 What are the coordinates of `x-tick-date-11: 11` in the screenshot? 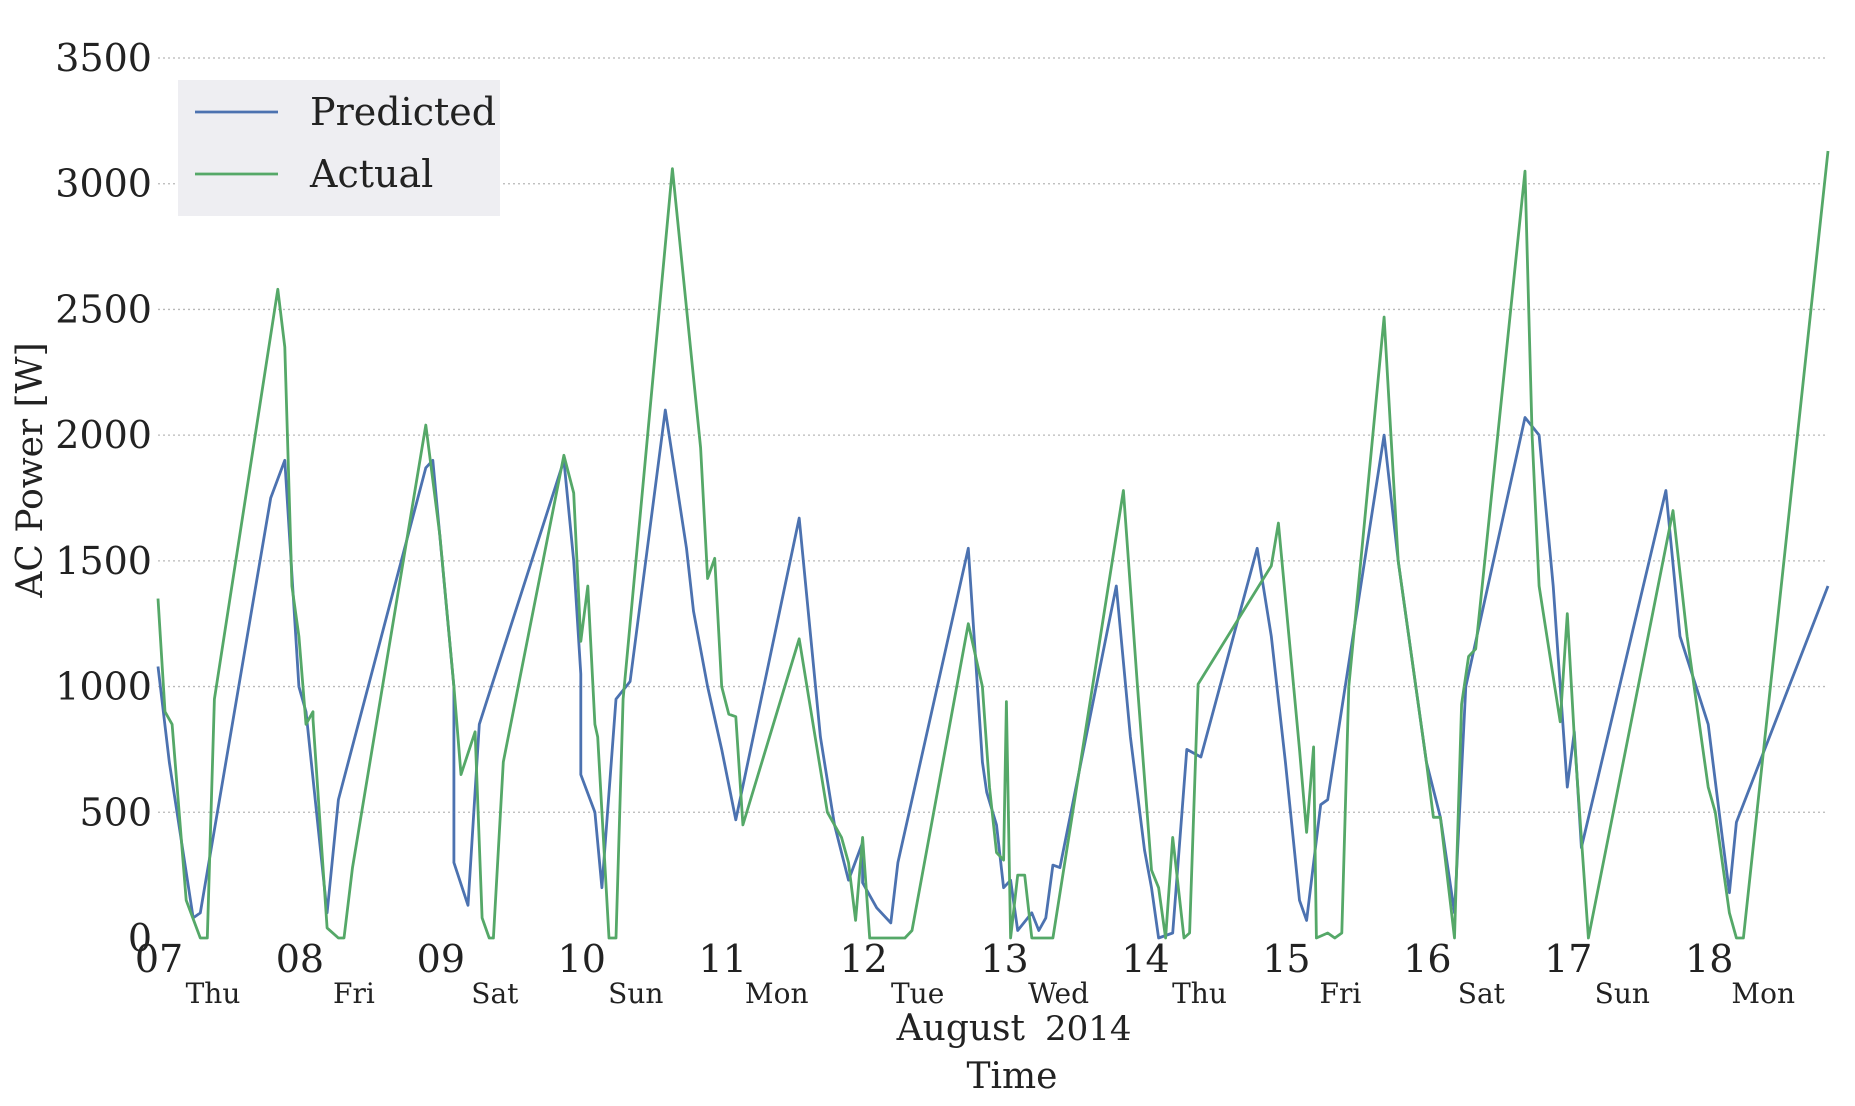 It's located at (723, 959).